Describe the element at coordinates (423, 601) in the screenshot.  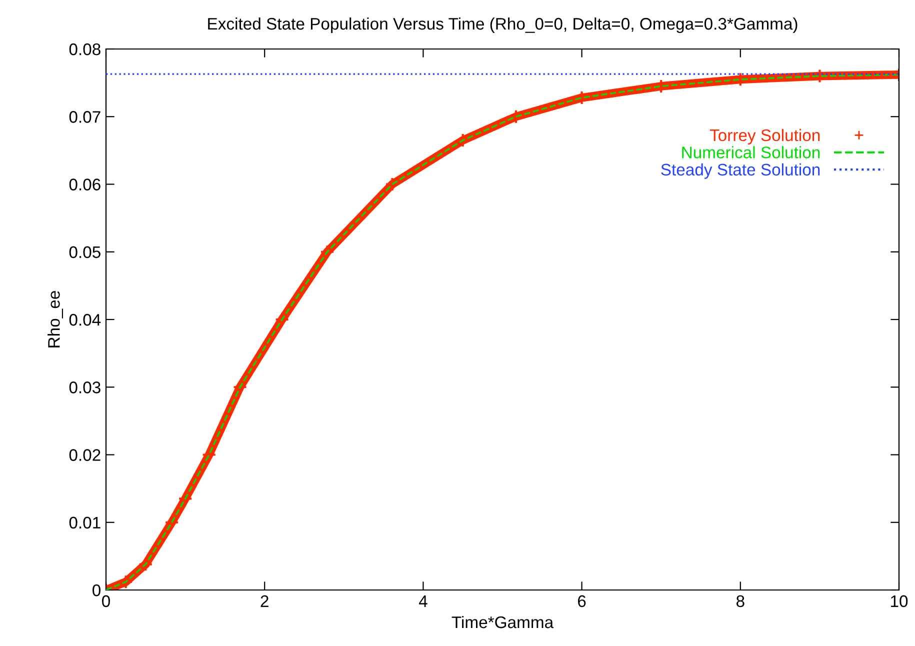
I see `x-tick-label: 4` at that location.